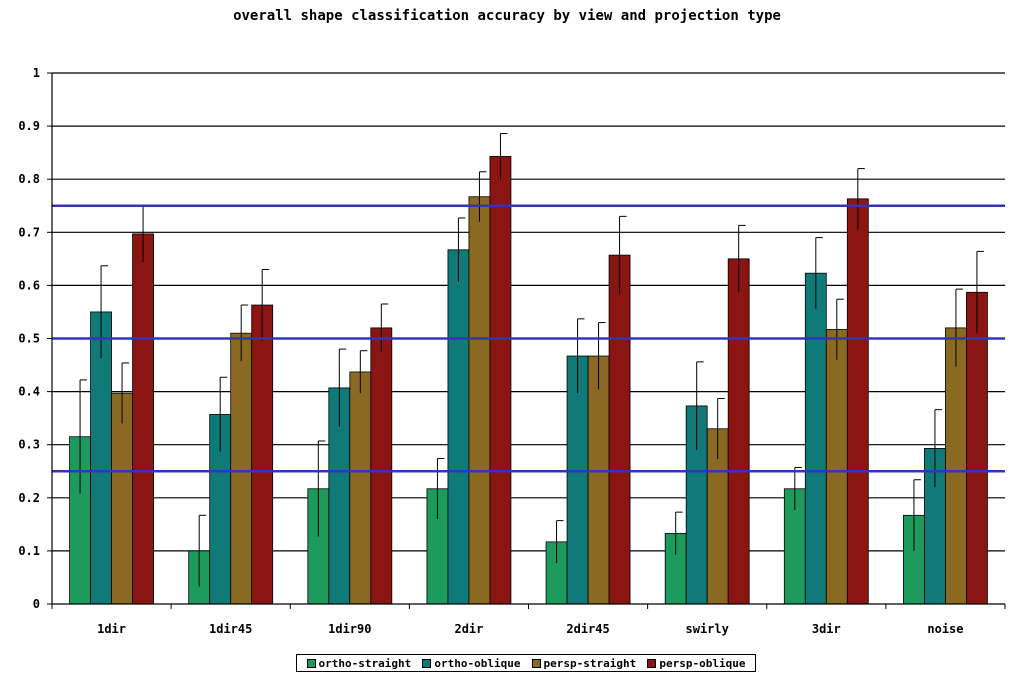 The height and width of the screenshot is (684, 1014). I want to click on legend-item-ortho-oblique: ortho-oblique, so click(471, 663).